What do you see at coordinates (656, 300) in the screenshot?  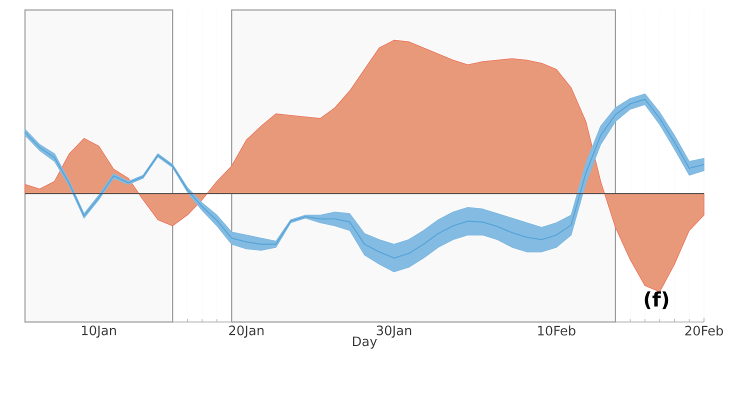 I see `annotation: (f)` at bounding box center [656, 300].